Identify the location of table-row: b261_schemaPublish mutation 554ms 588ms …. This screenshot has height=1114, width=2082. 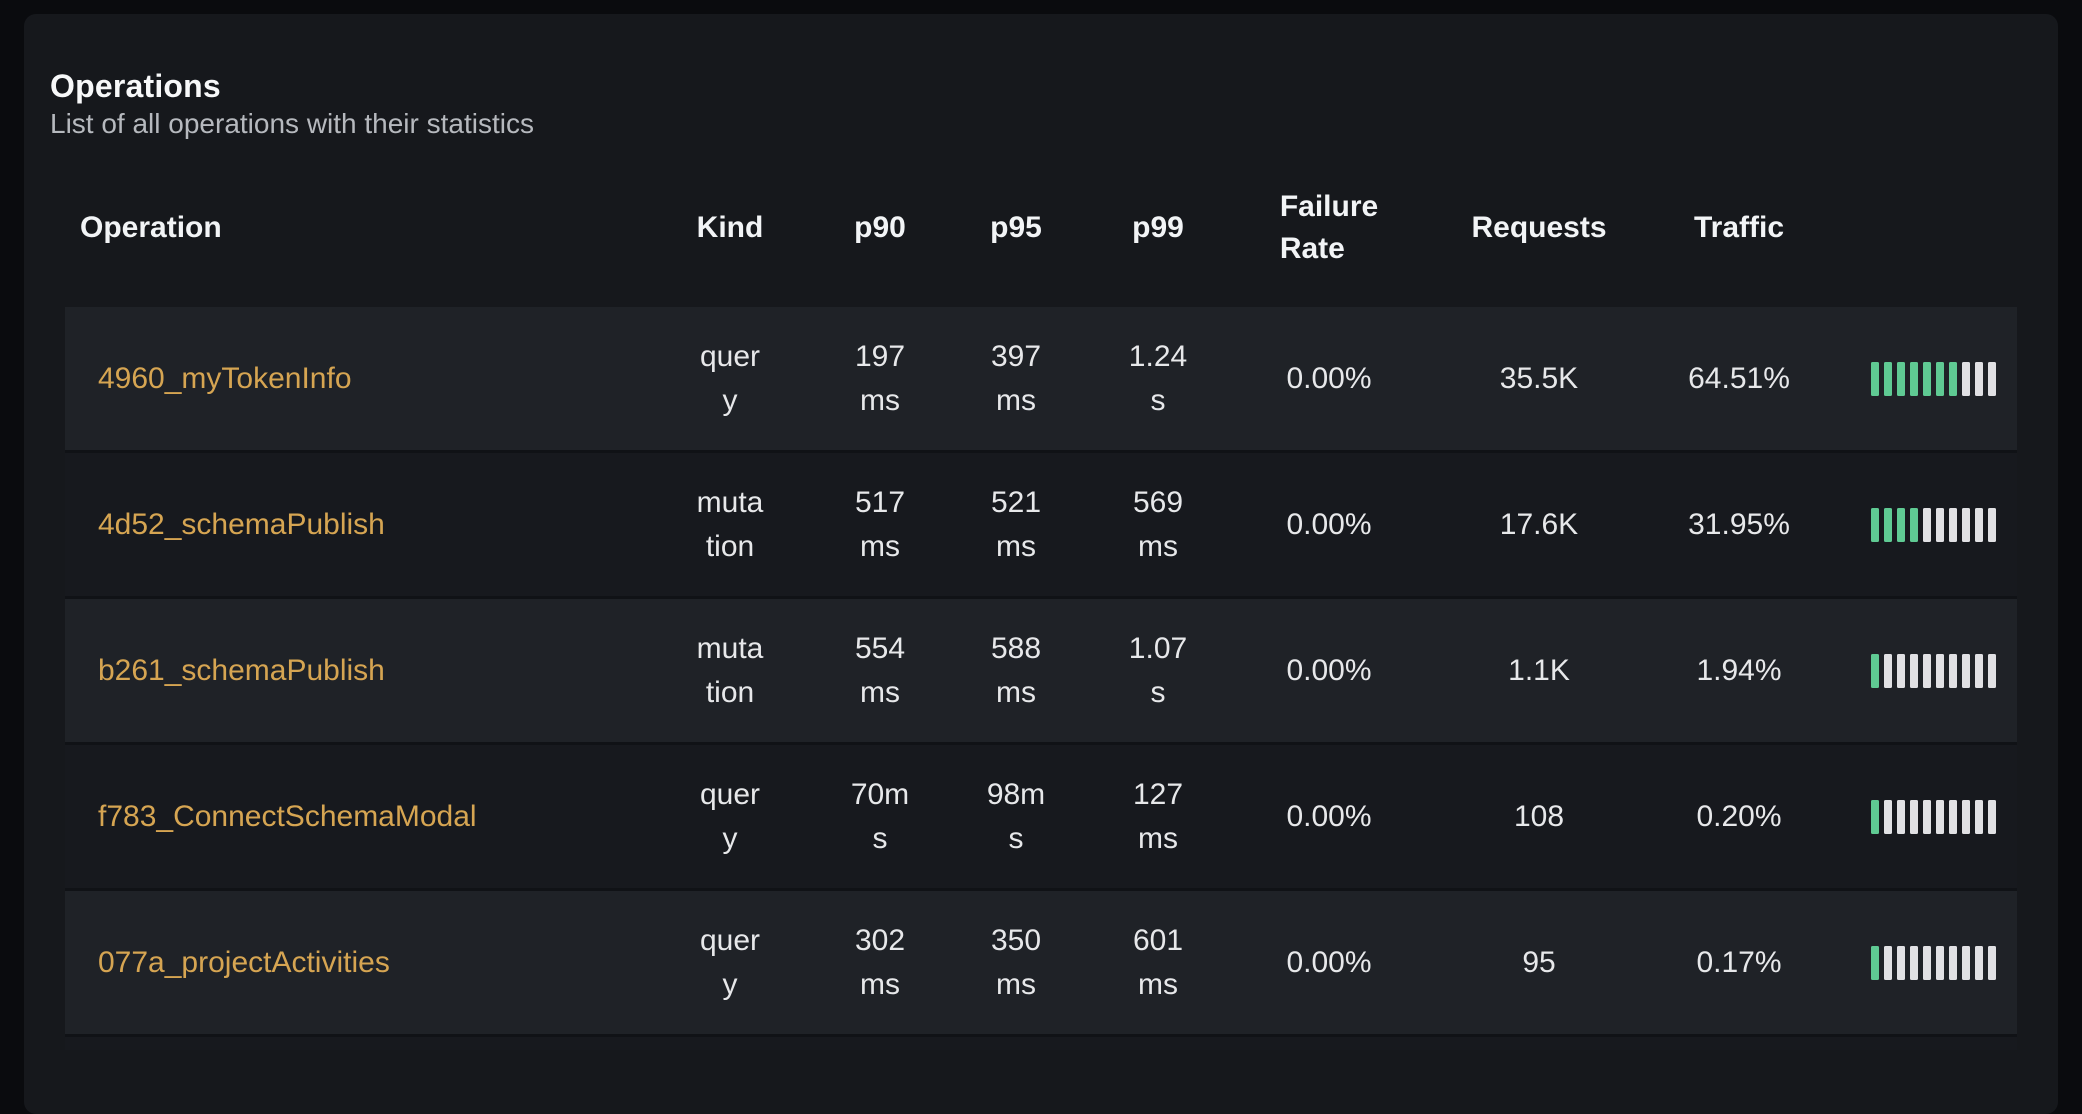
(1041, 672).